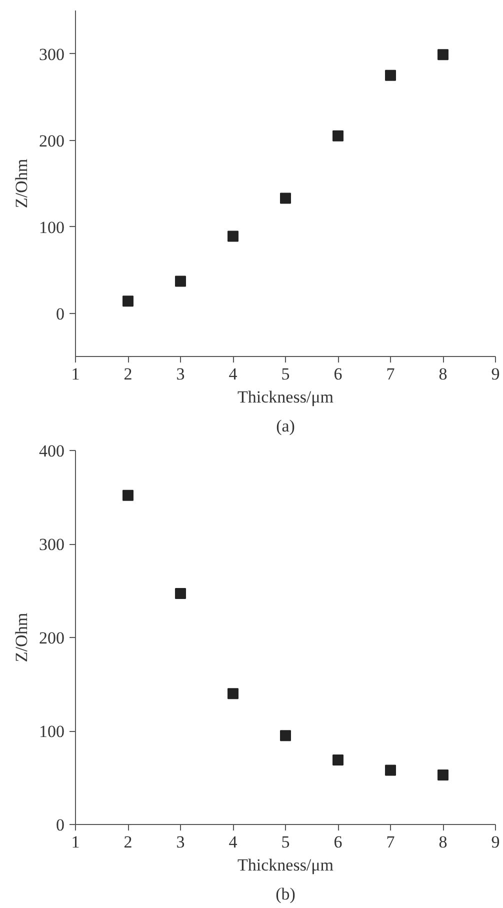 The height and width of the screenshot is (908, 503). I want to click on text: (a), so click(285, 426).